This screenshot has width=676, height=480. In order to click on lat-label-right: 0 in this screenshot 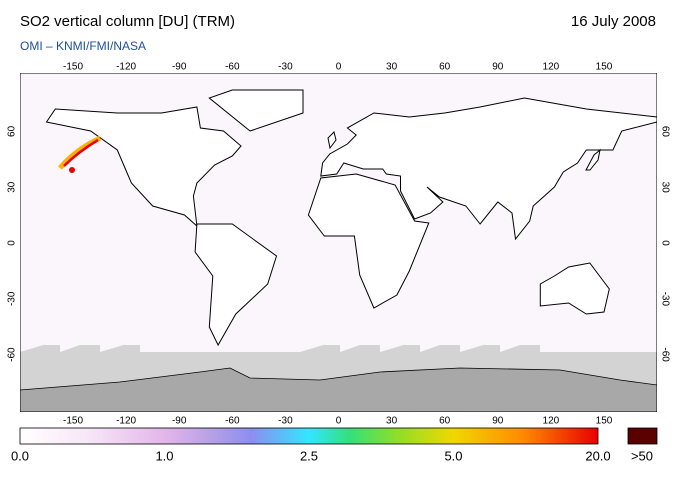, I will do `click(664, 243)`.